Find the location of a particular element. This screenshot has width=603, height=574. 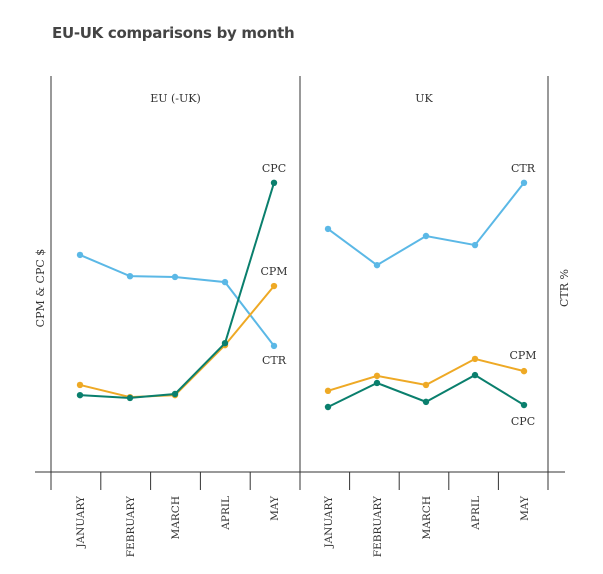

y-axis-label-right: CTR % is located at coordinates (564, 288).